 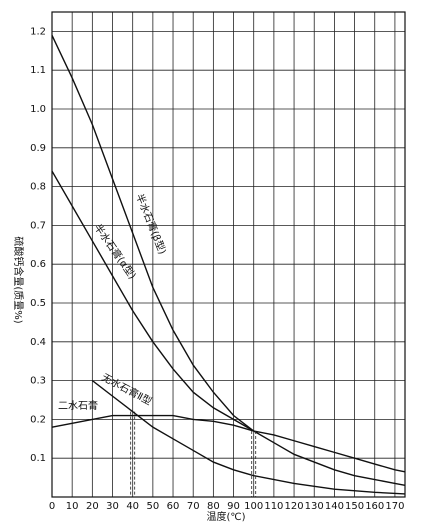 What do you see at coordinates (354, 506) in the screenshot?
I see `x-tick-label: 150` at bounding box center [354, 506].